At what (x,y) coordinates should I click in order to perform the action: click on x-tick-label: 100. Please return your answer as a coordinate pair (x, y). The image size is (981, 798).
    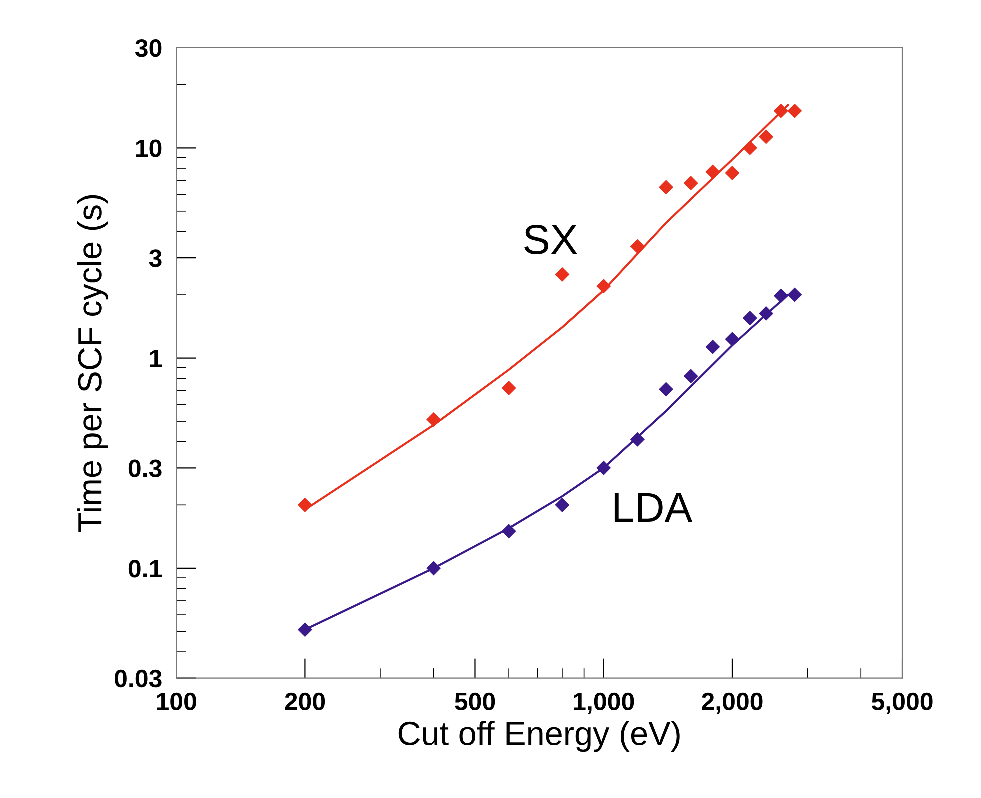
    Looking at the image, I should click on (176, 701).